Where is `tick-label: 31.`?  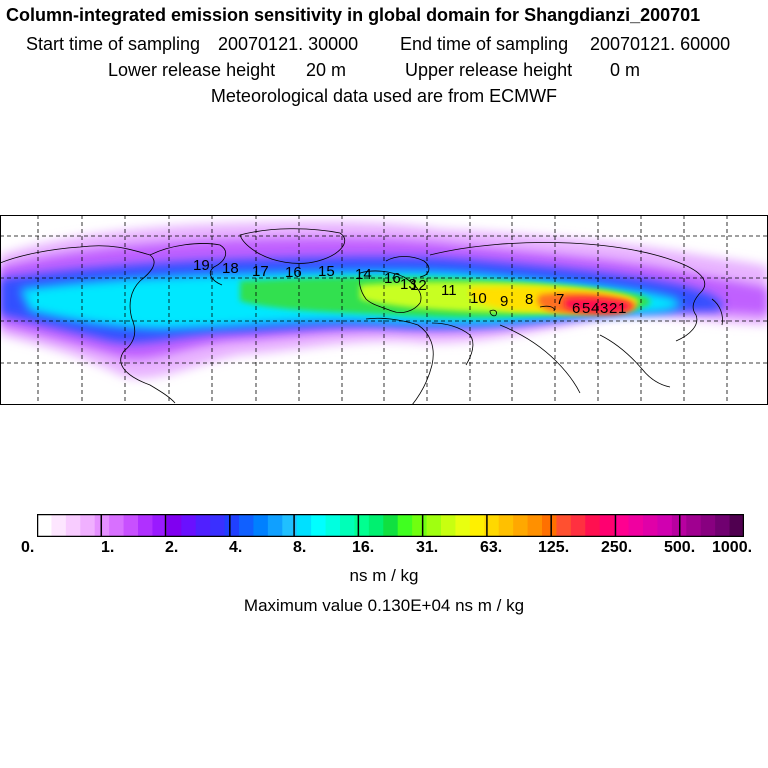 tick-label: 31. is located at coordinates (427, 547).